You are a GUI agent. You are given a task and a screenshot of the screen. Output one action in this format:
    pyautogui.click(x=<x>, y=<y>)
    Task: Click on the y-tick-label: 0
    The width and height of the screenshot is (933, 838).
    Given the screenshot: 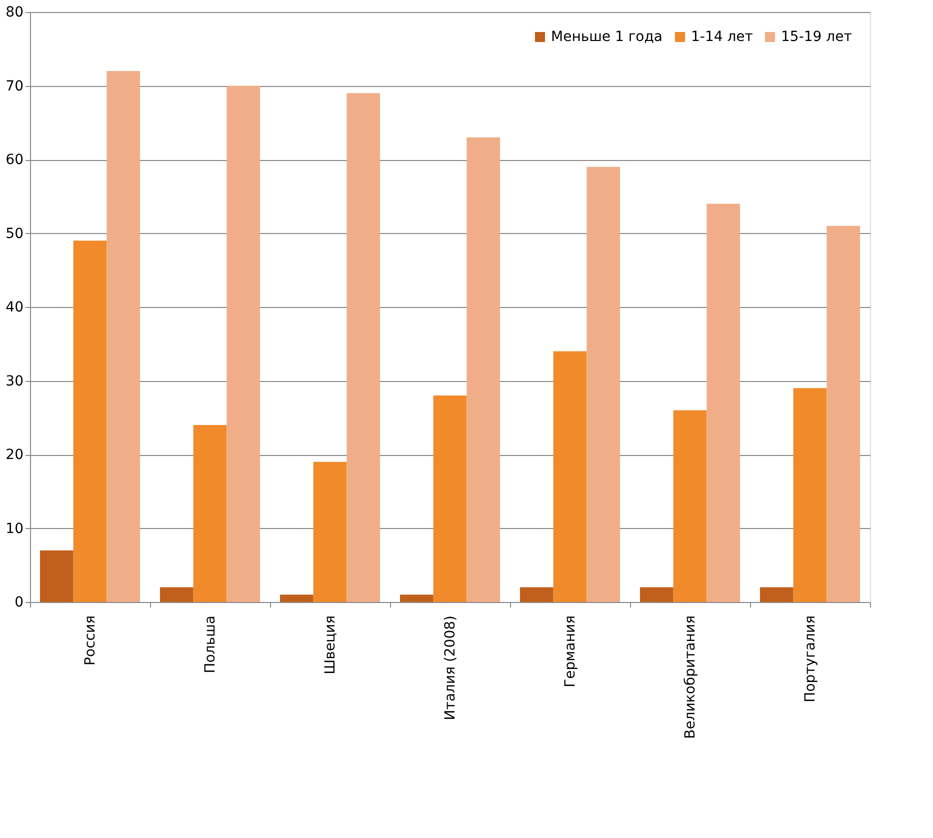 What is the action you would take?
    pyautogui.click(x=19, y=602)
    